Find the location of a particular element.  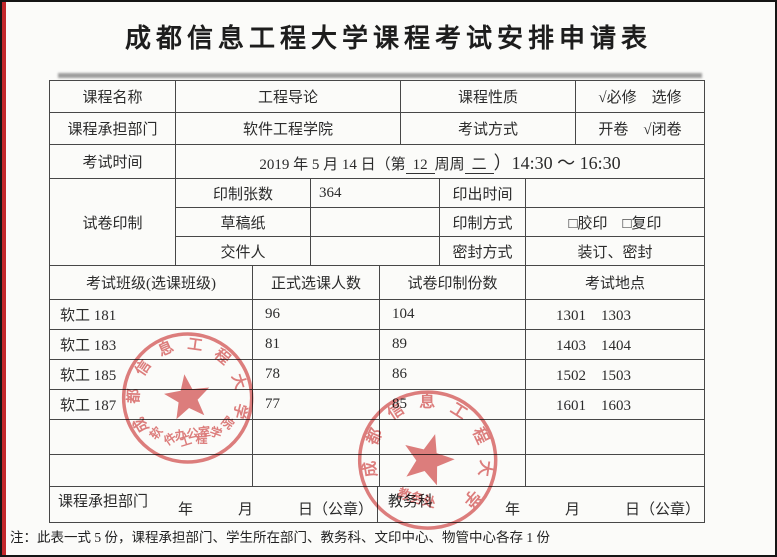

class-copies: 89 is located at coordinates (452, 344).